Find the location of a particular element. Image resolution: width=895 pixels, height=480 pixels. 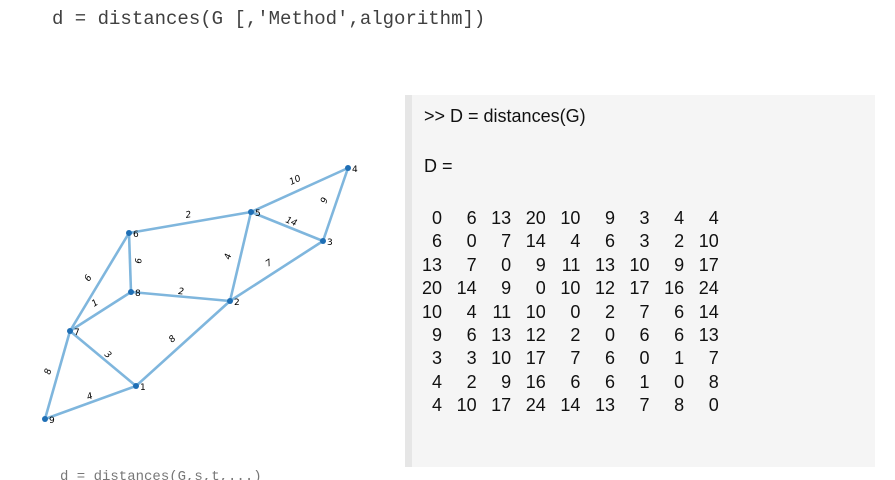

matrix-row: 9 6 13 12 2 0 6 6 13 is located at coordinates (565, 335).